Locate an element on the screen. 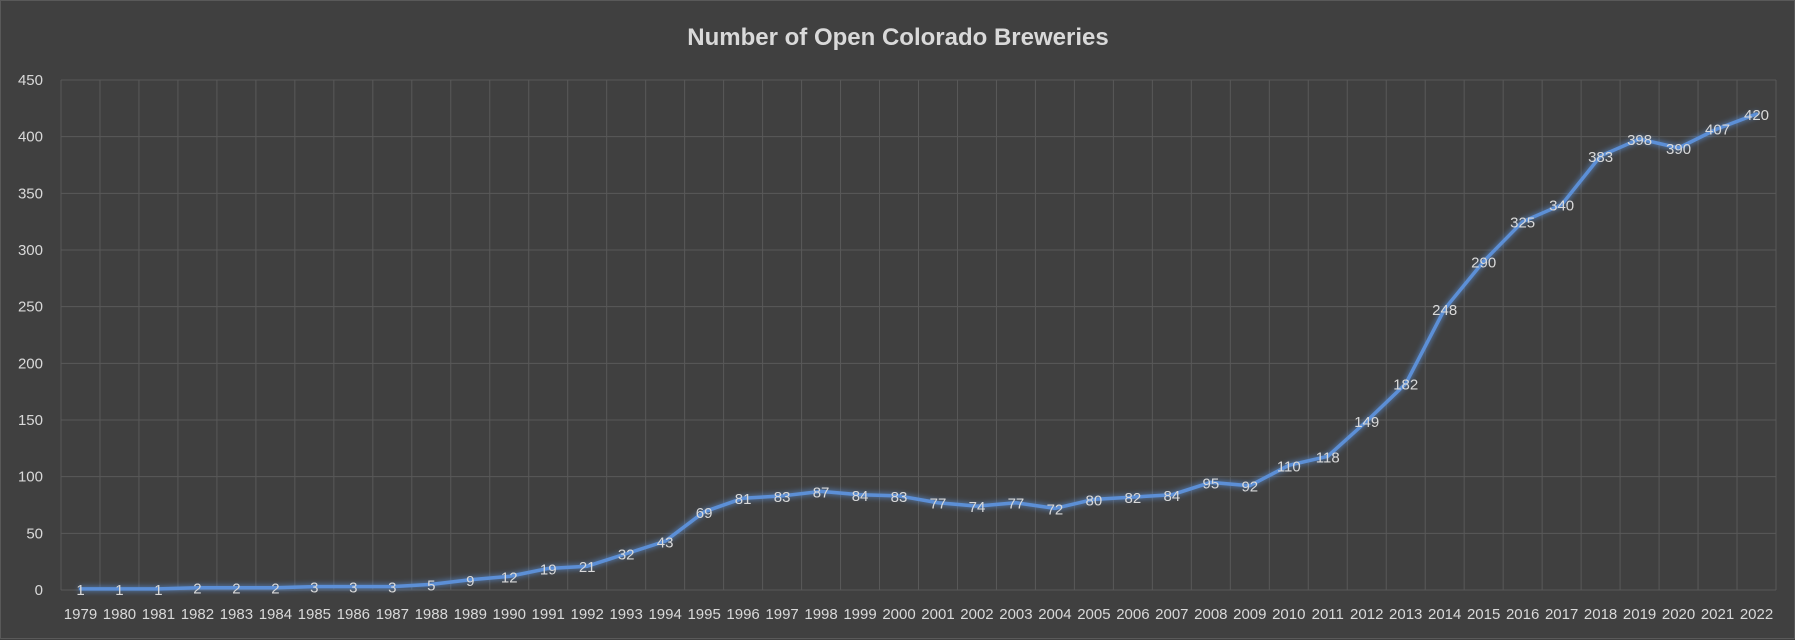 This screenshot has width=1795, height=640. data-label: 407 is located at coordinates (1717, 130).